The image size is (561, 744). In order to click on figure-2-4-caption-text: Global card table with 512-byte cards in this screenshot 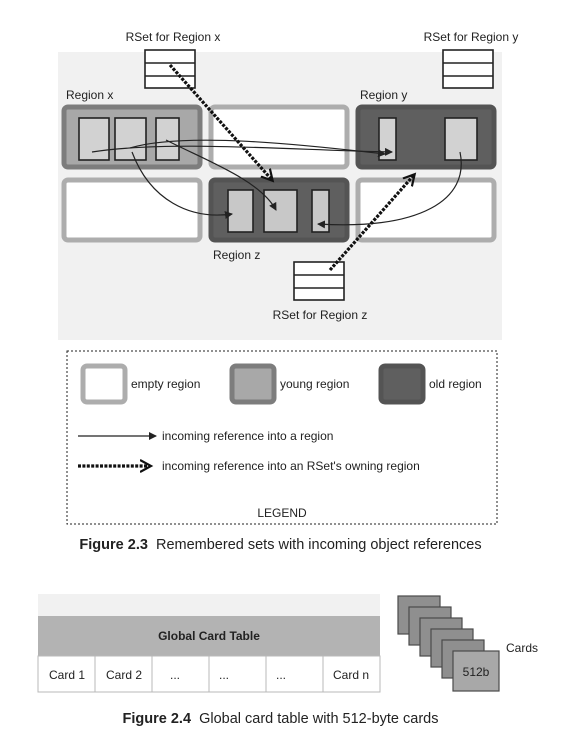, I will do `click(319, 719)`.